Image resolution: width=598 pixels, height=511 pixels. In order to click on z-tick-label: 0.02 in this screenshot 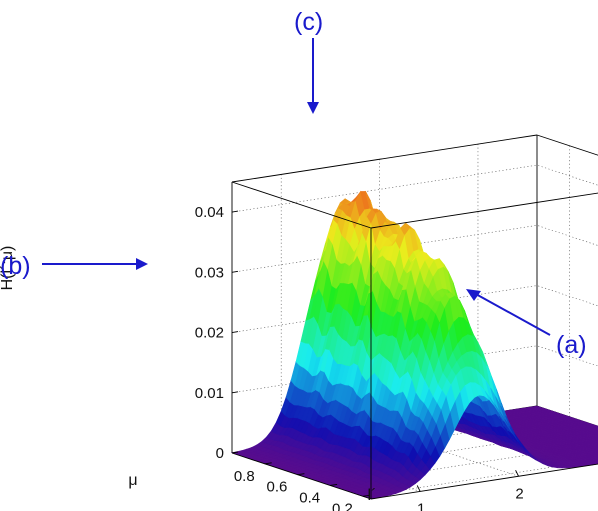, I will do `click(209, 333)`.